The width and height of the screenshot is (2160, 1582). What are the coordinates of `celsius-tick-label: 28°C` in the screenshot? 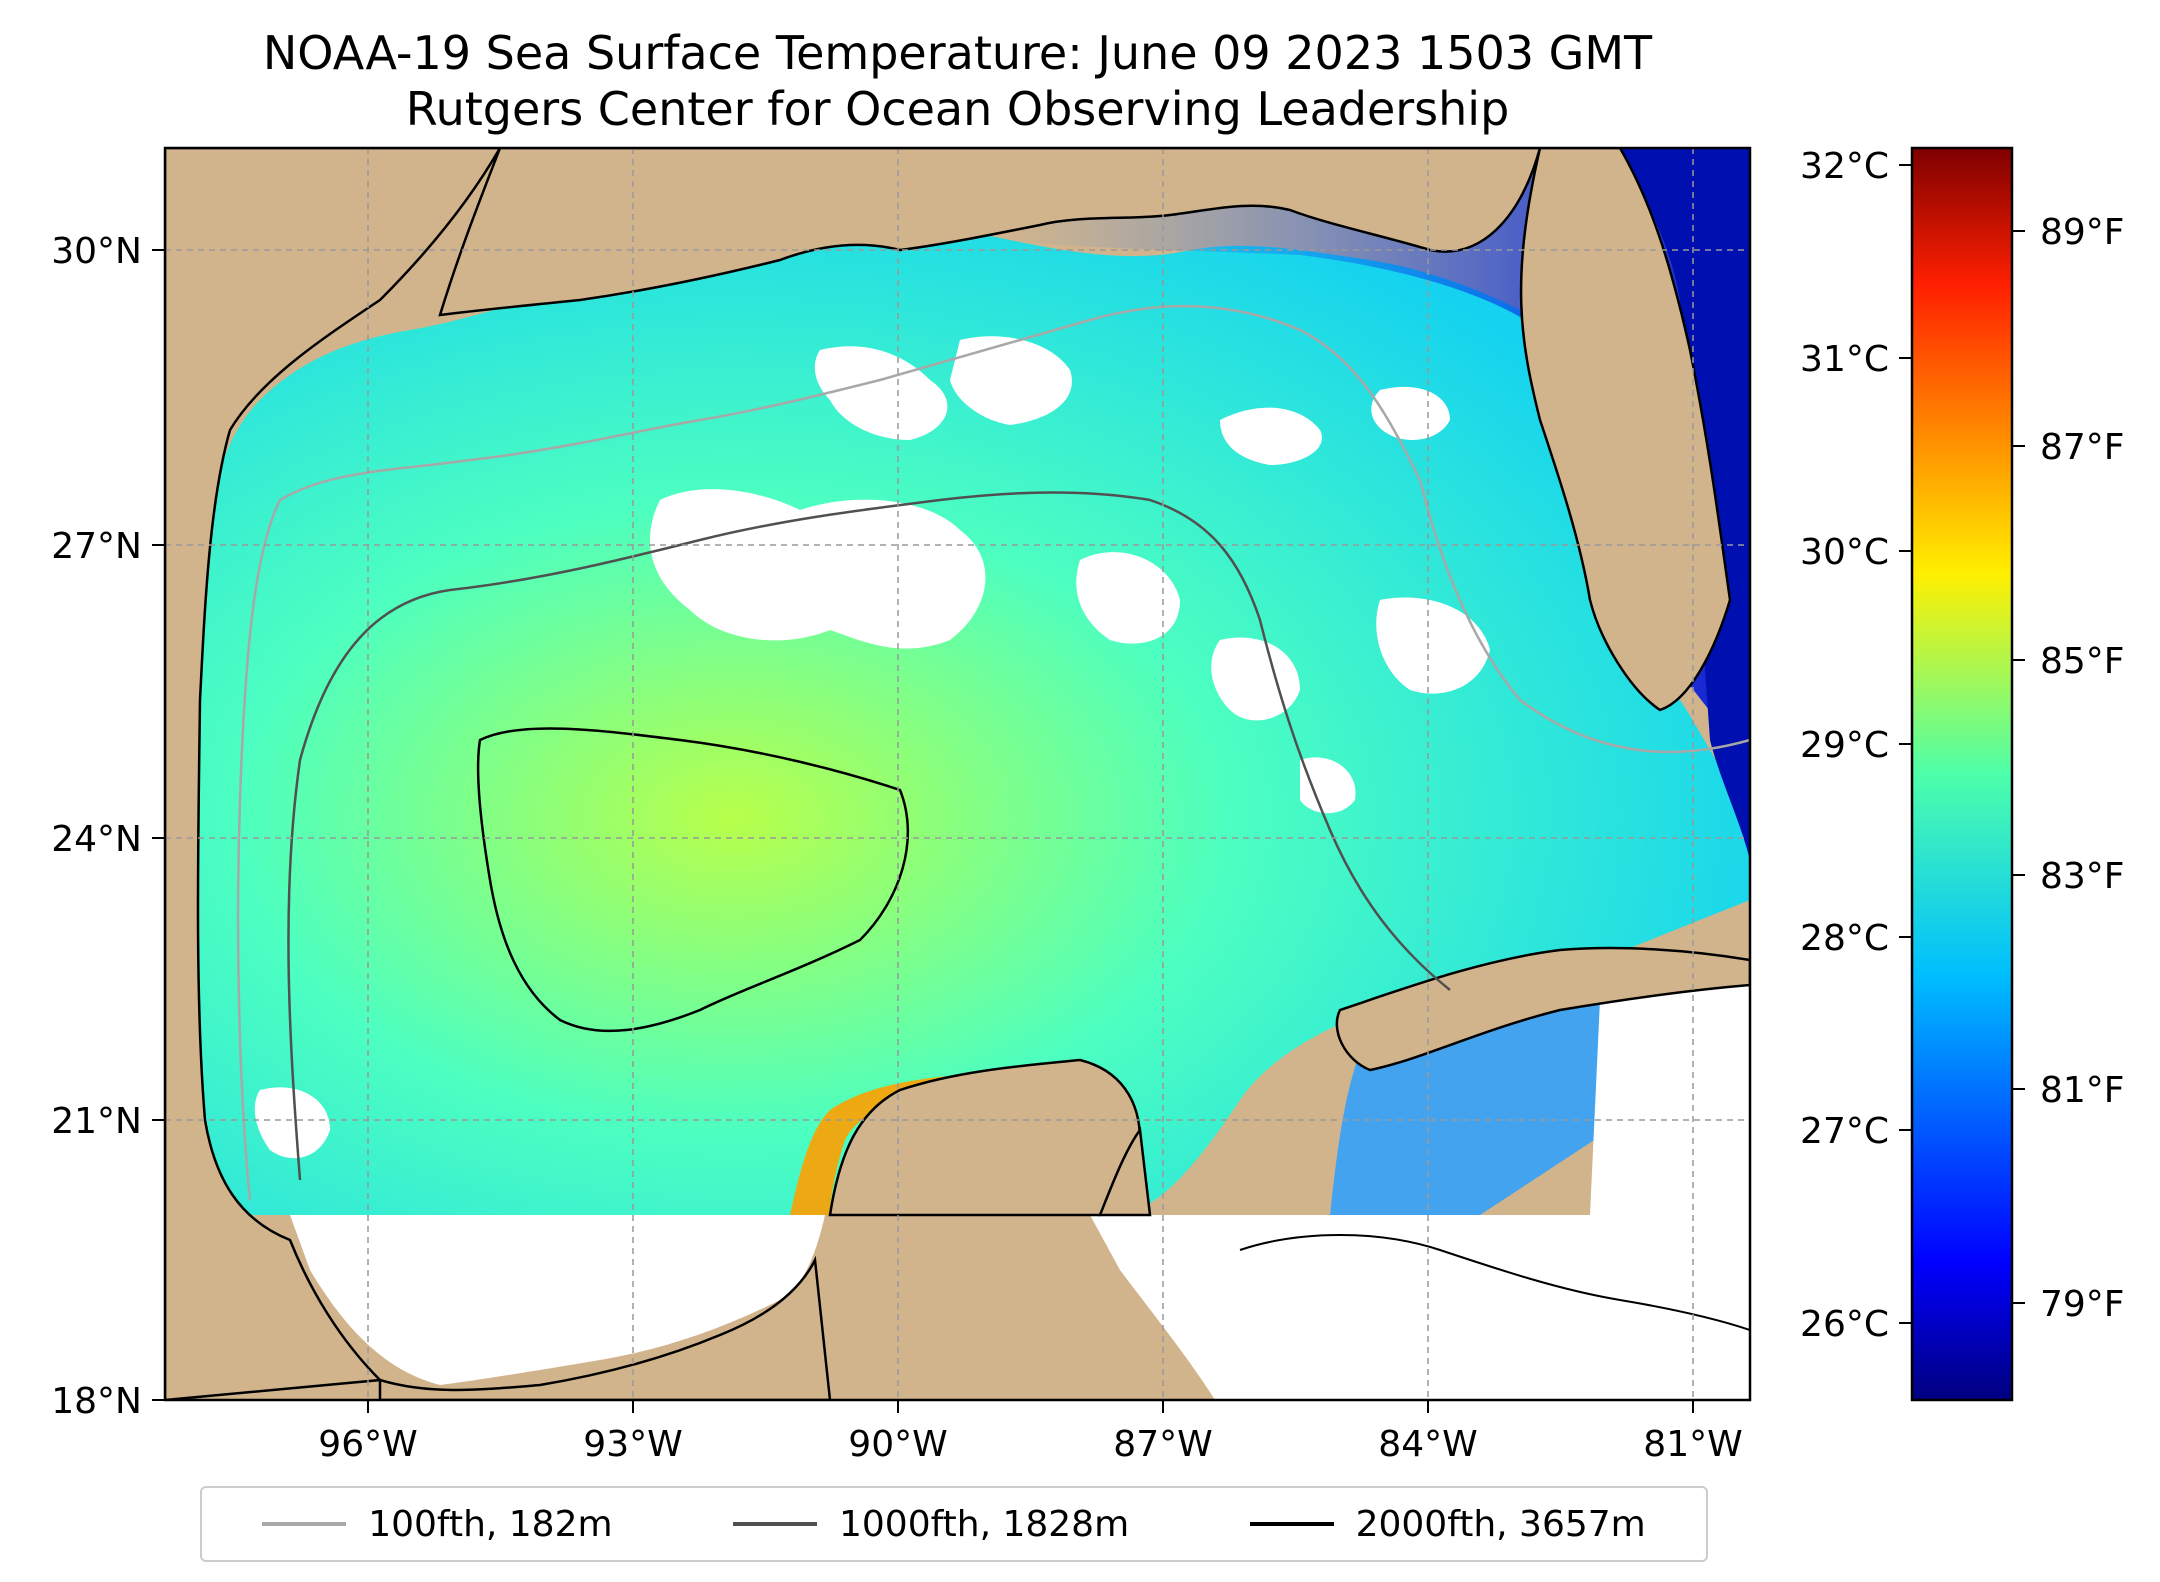 It's located at (1844, 938).